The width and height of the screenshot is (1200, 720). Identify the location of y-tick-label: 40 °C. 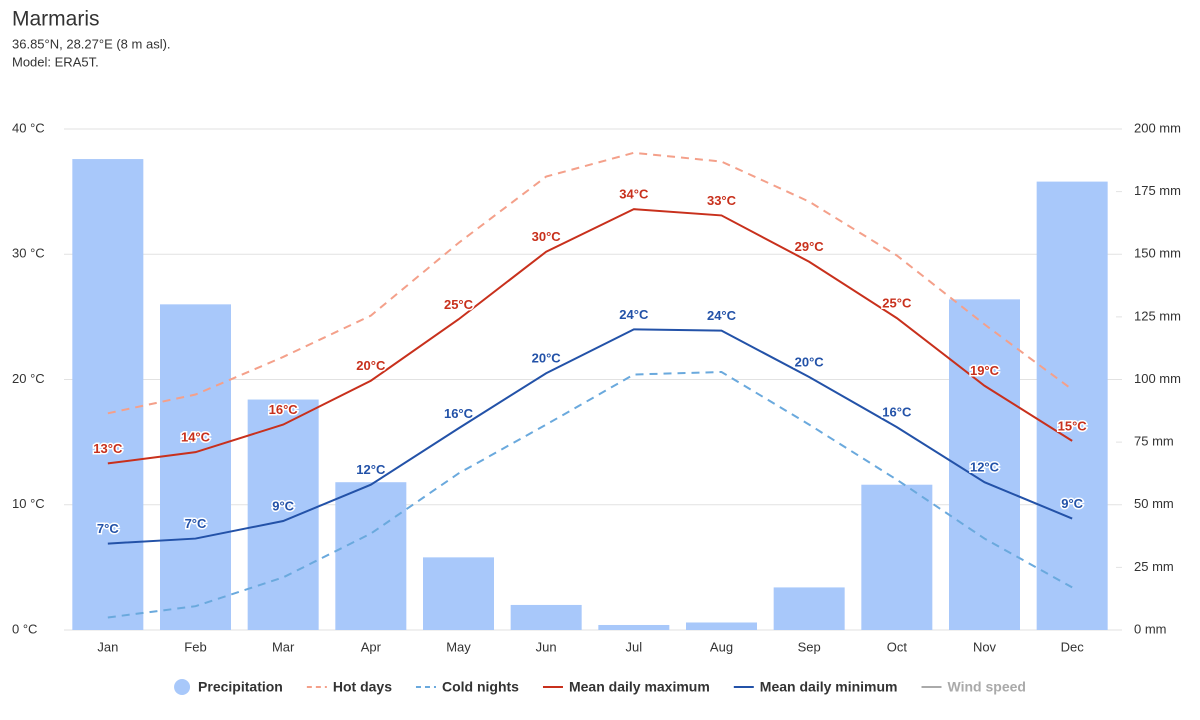
(28, 127).